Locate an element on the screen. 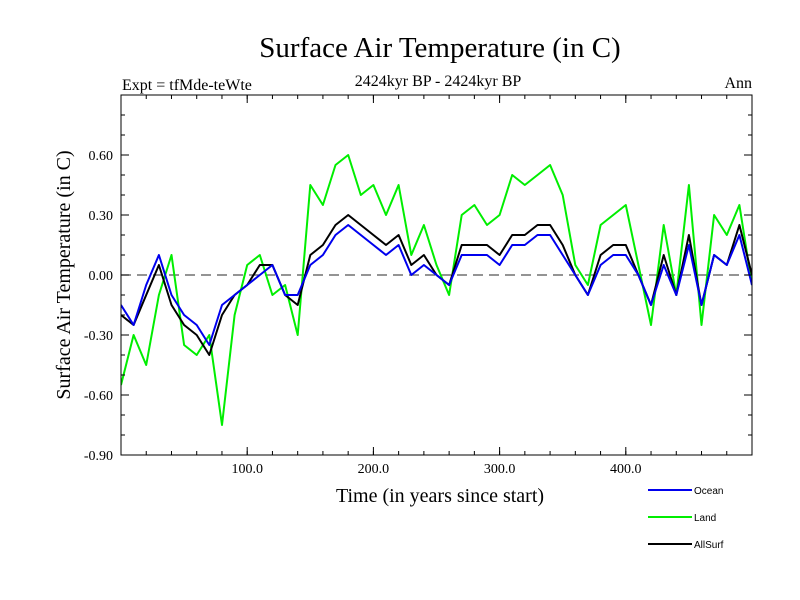 The height and width of the screenshot is (600, 800). y-tick-label: -0.30 is located at coordinates (98, 336).